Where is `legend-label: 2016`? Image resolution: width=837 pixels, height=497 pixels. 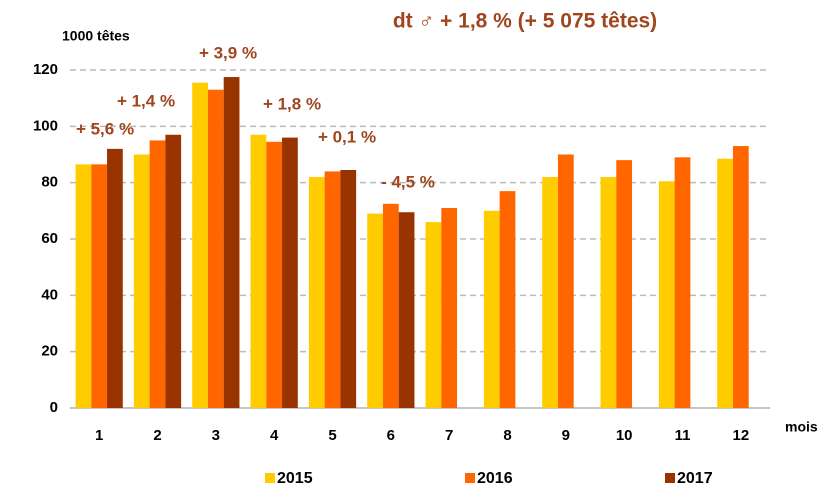 legend-label: 2016 is located at coordinates (495, 478).